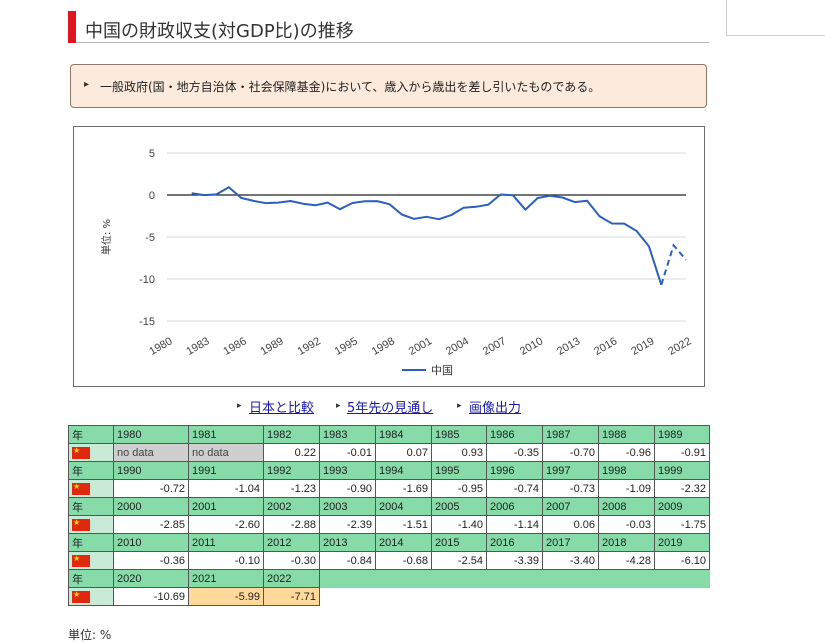  Describe the element at coordinates (459, 560) in the screenshot. I see `value-cell: -2.54` at that location.